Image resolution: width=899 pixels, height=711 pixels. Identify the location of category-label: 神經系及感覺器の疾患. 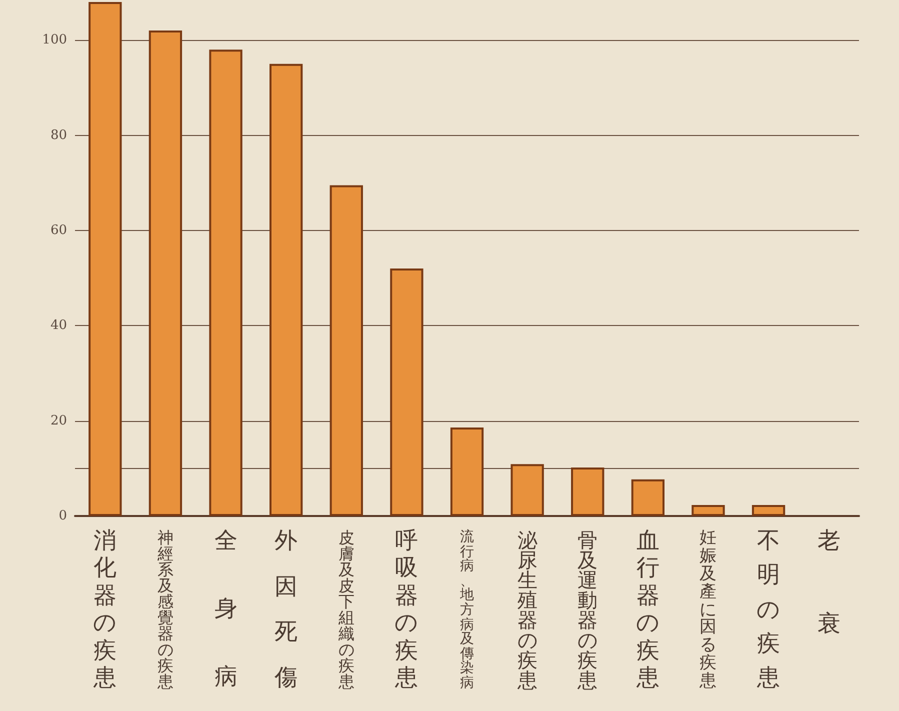
(165, 609).